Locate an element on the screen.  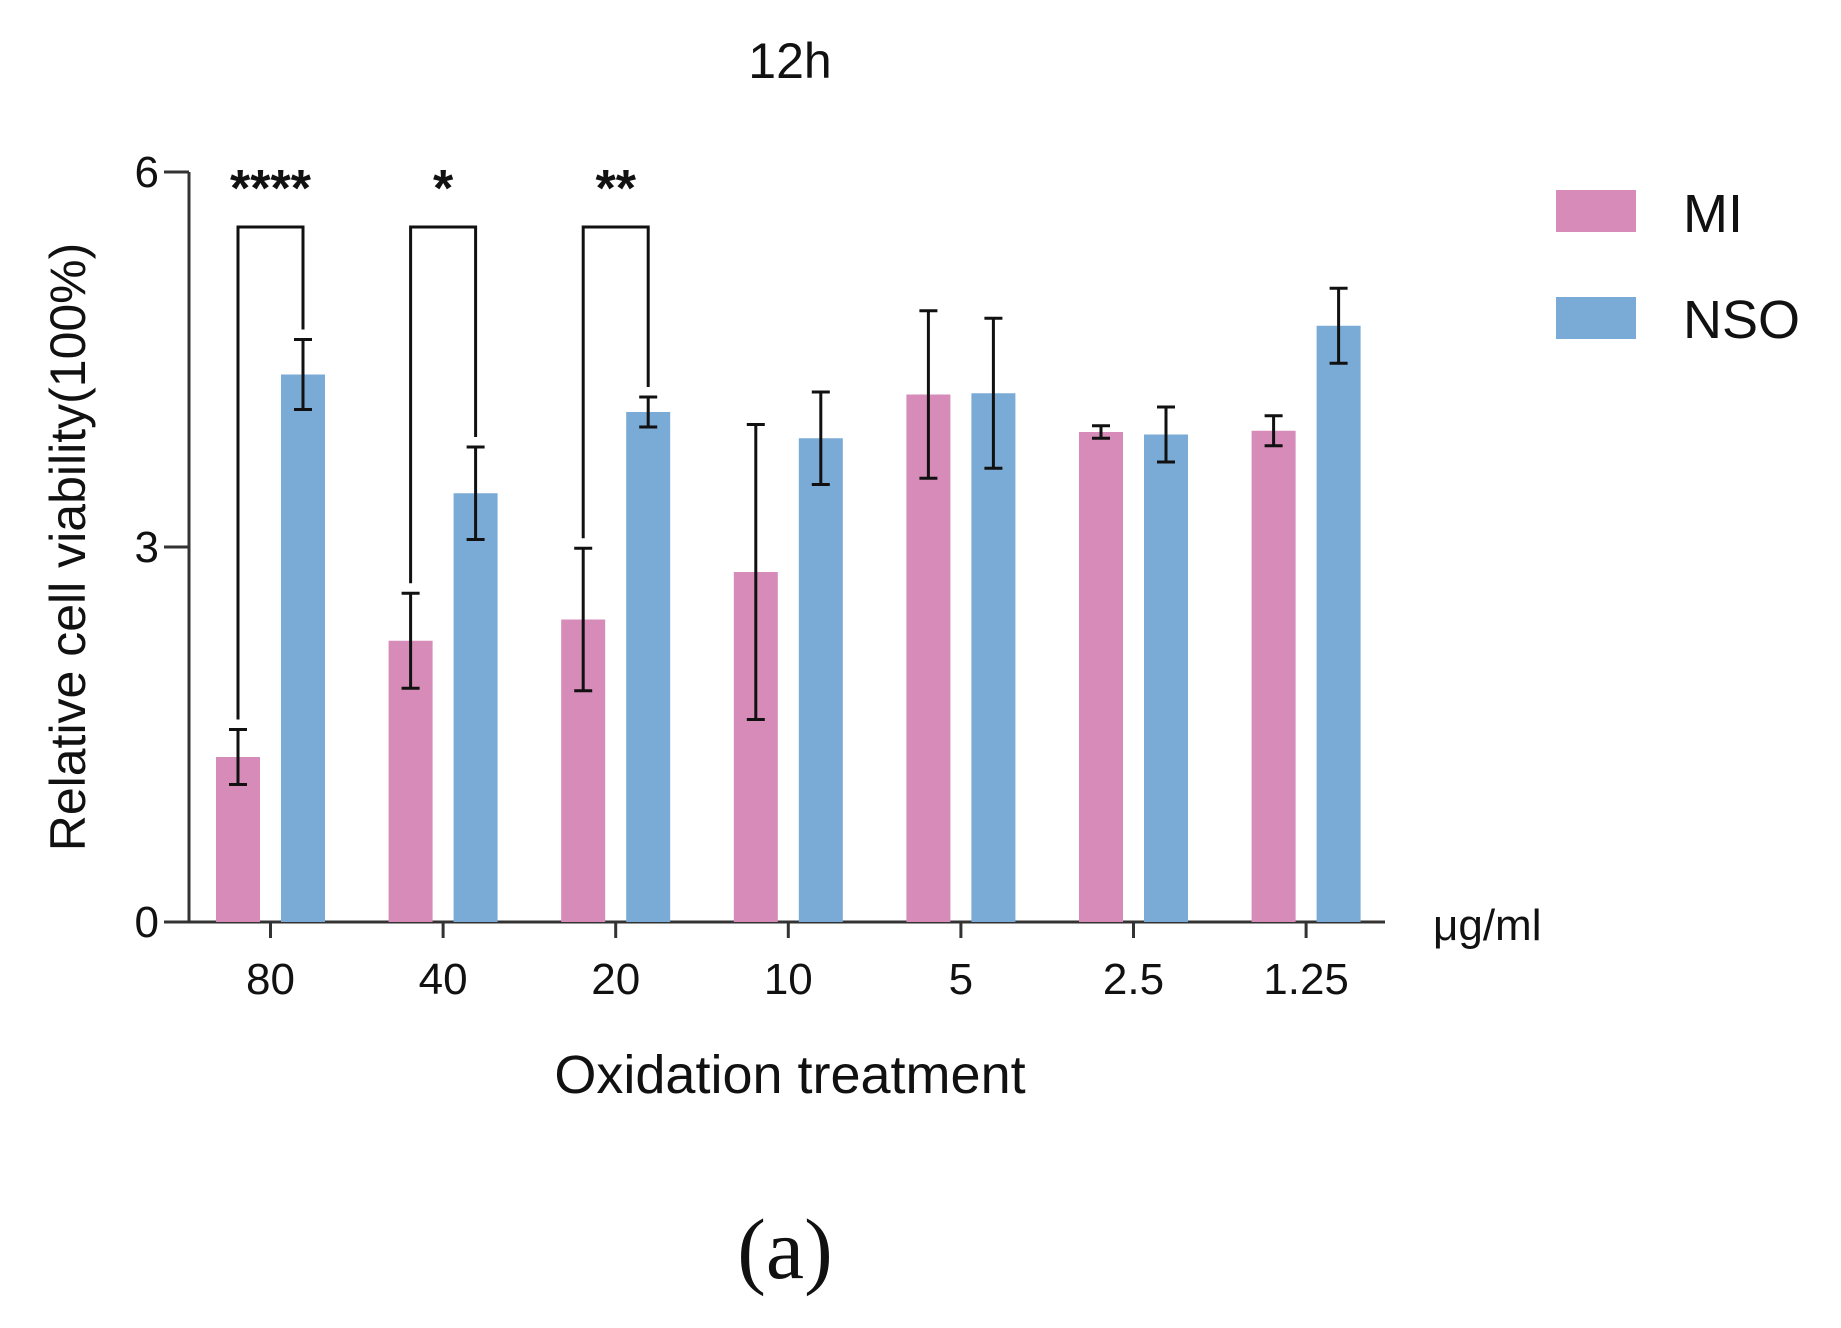
y-tick-label: 0 is located at coordinates (147, 922).